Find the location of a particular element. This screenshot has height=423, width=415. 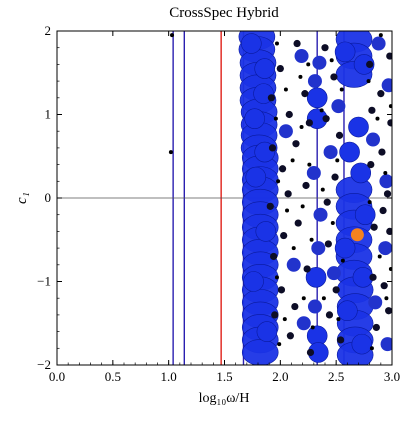

y-tick-label: −1 is located at coordinates (44, 281).